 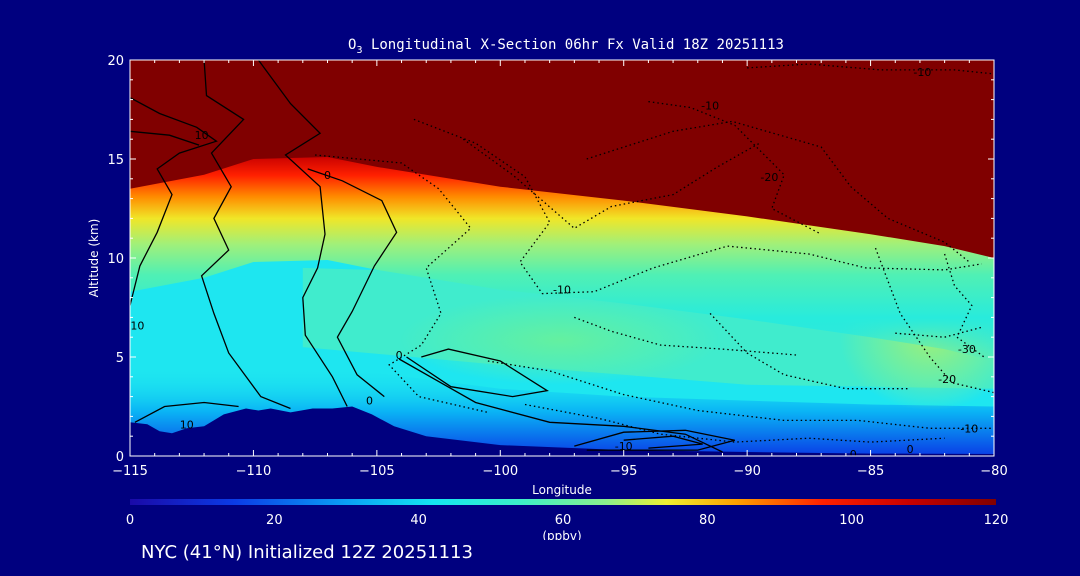 I want to click on title-prefix: O, so click(x=352, y=45).